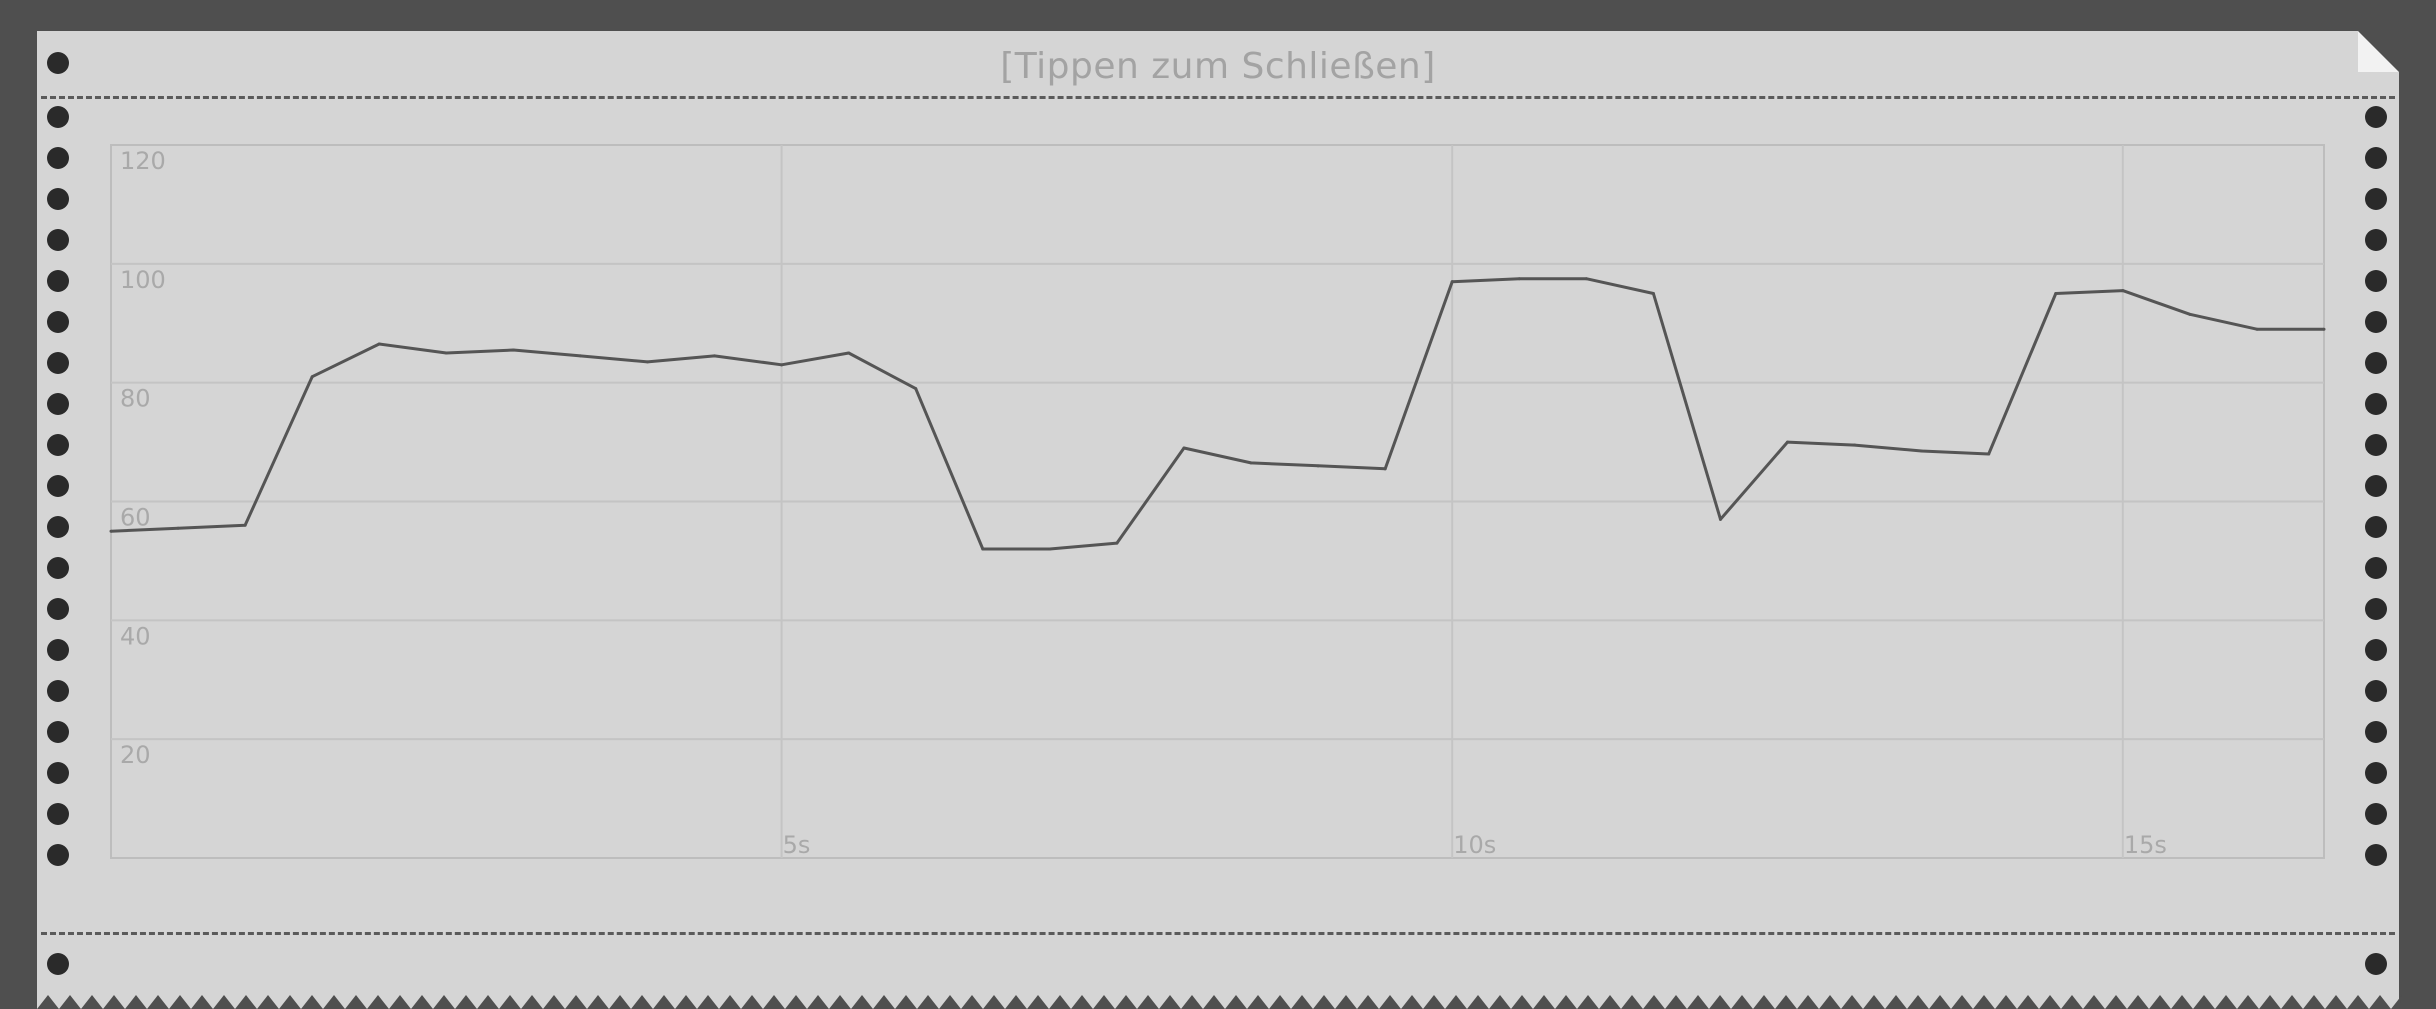 This screenshot has width=2436, height=1009. I want to click on x-tick-label: 15s, so click(2145, 845).